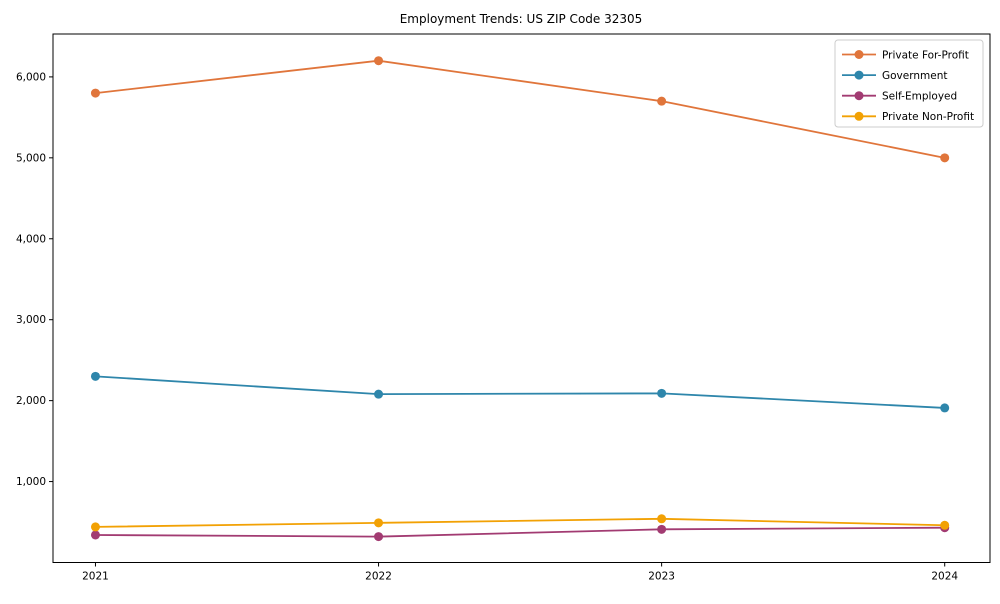 This screenshot has width=1000, height=604. What do you see at coordinates (520, 109) in the screenshot?
I see `series-line-private-for-profit` at bounding box center [520, 109].